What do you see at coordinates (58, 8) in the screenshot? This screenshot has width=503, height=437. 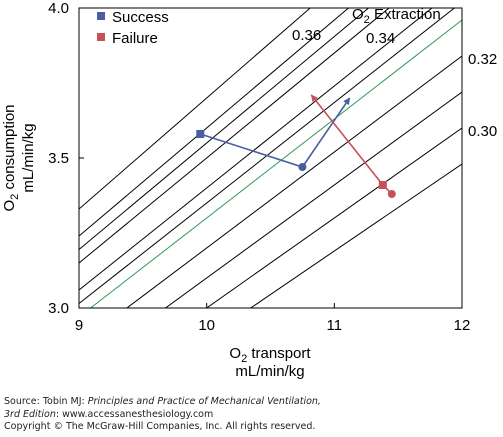 I see `y-tick-label-2: 4.0` at bounding box center [58, 8].